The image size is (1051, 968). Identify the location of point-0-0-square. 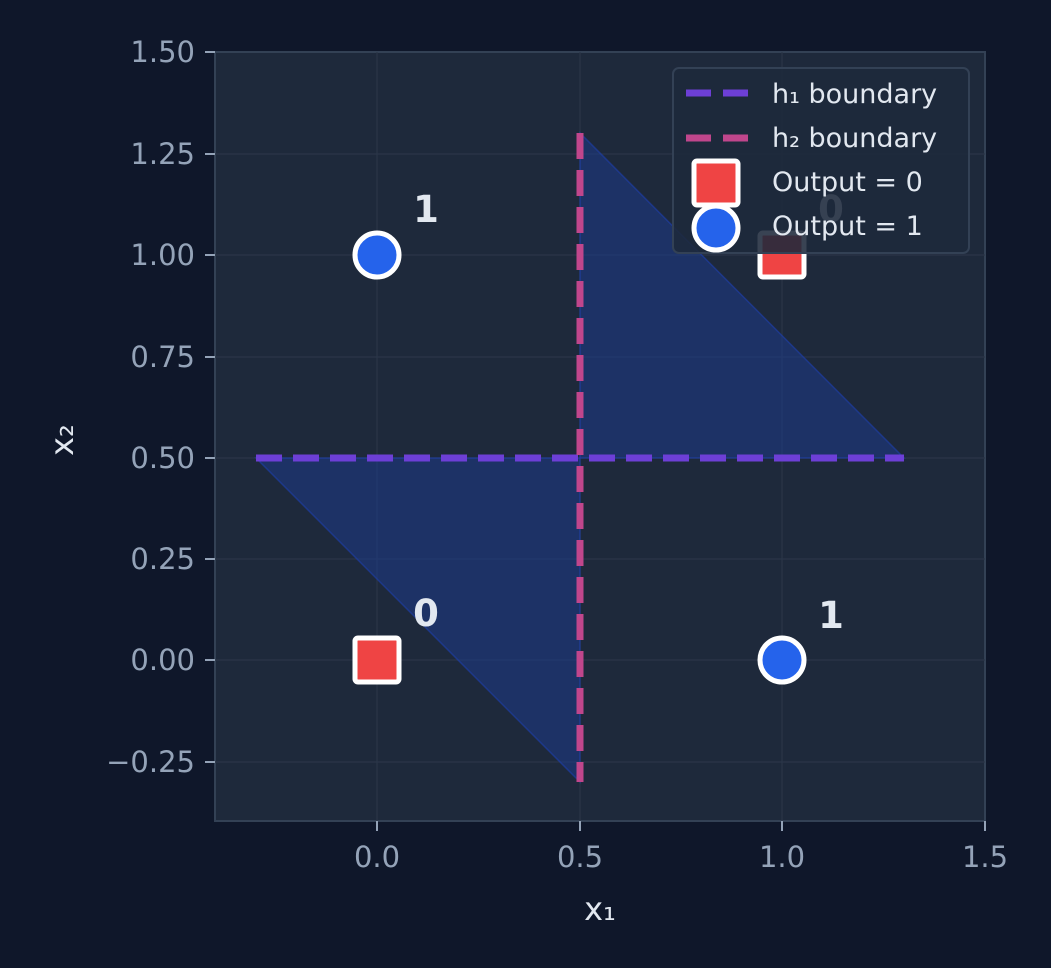
(377, 660).